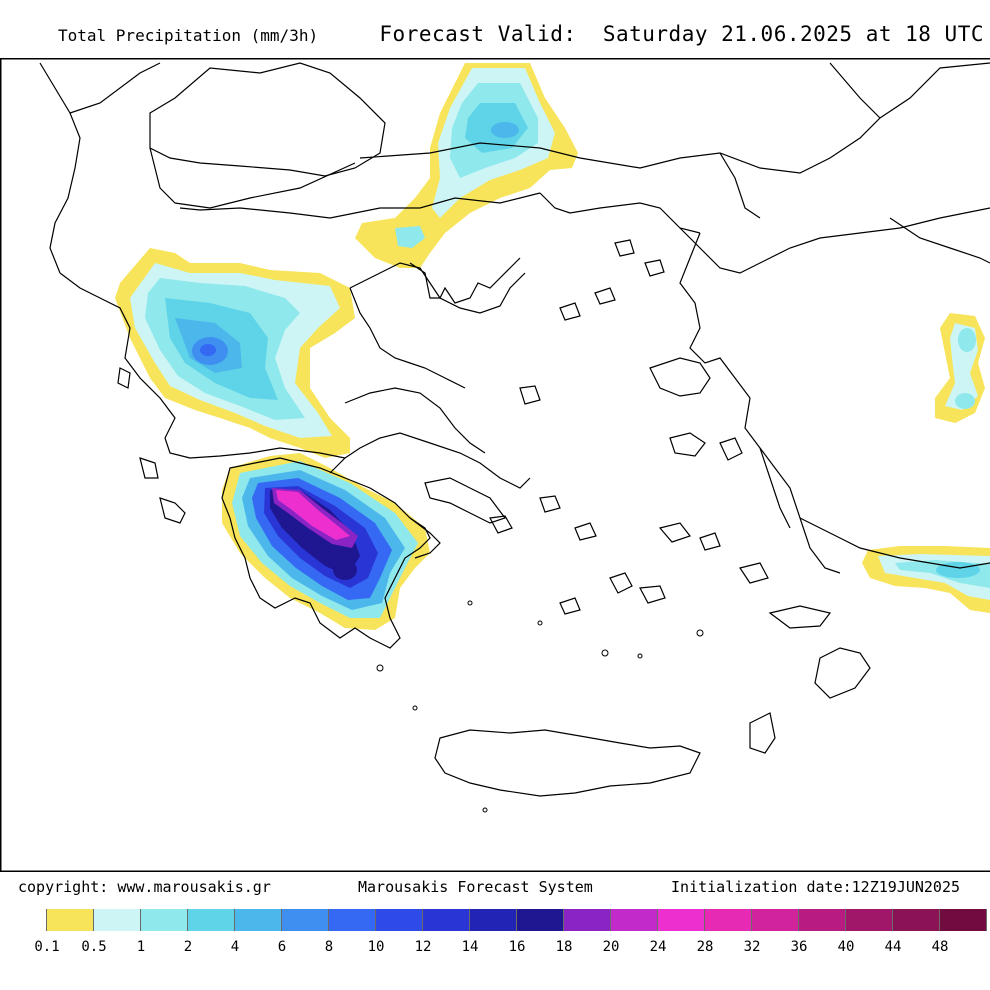 The height and width of the screenshot is (990, 990). I want to click on map-title: Total Precipitation (mm/3h), so click(188, 35).